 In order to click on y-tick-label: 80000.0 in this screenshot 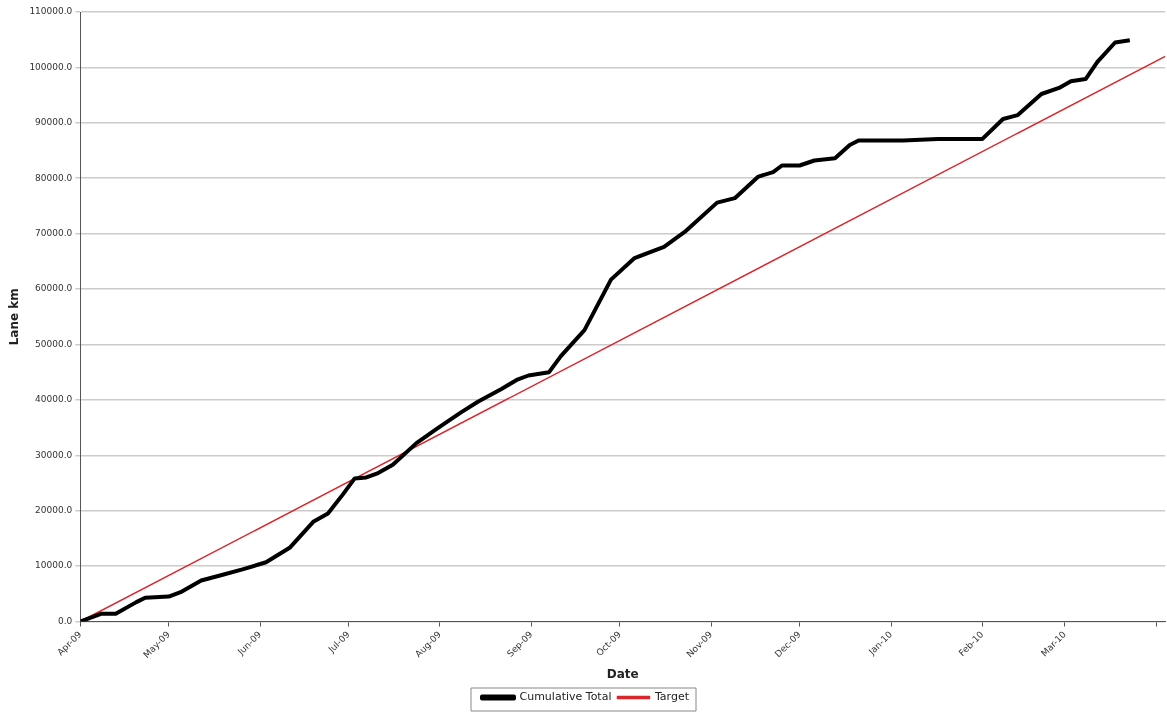, I will do `click(54, 177)`.